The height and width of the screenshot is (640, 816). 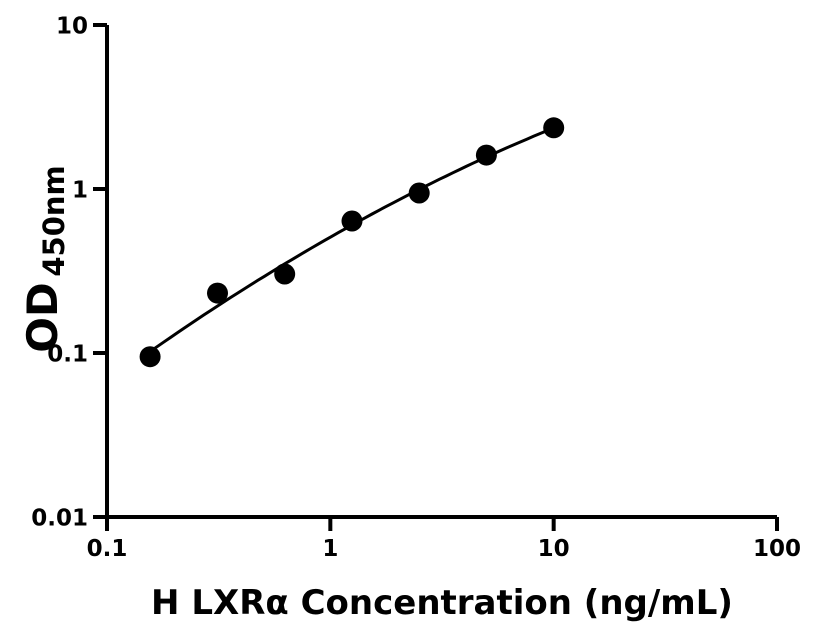 I want to click on y-axis-title-main: OD, so click(x=42, y=317).